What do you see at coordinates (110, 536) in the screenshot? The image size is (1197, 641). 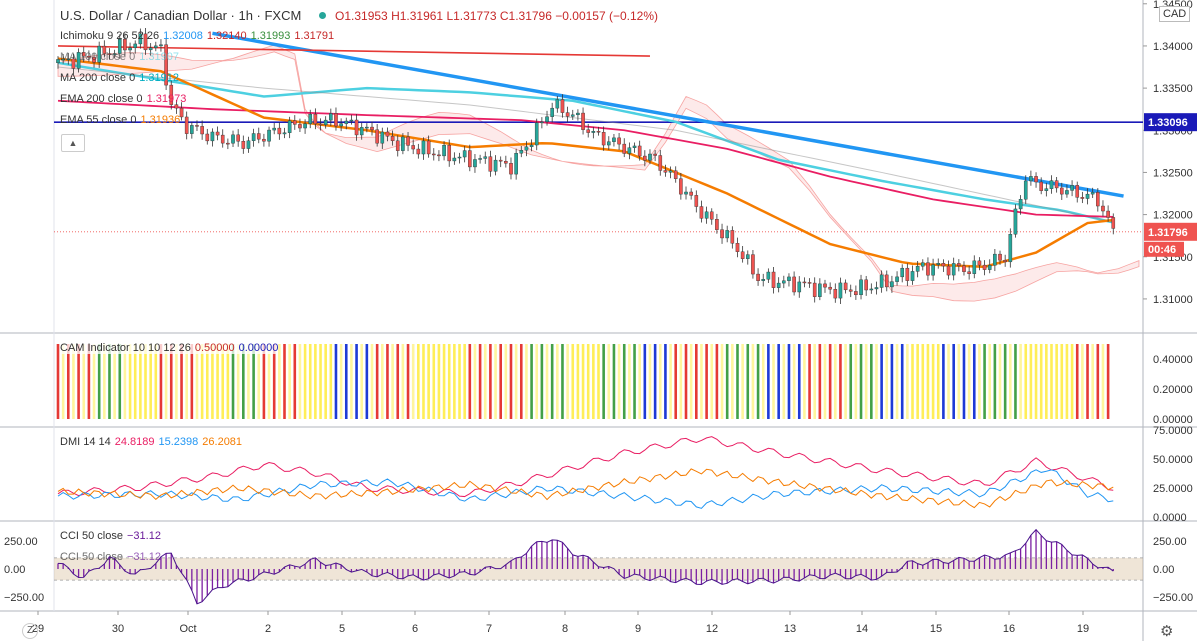 I see `legend-cci-1: CCI 50 close −31.12` at bounding box center [110, 536].